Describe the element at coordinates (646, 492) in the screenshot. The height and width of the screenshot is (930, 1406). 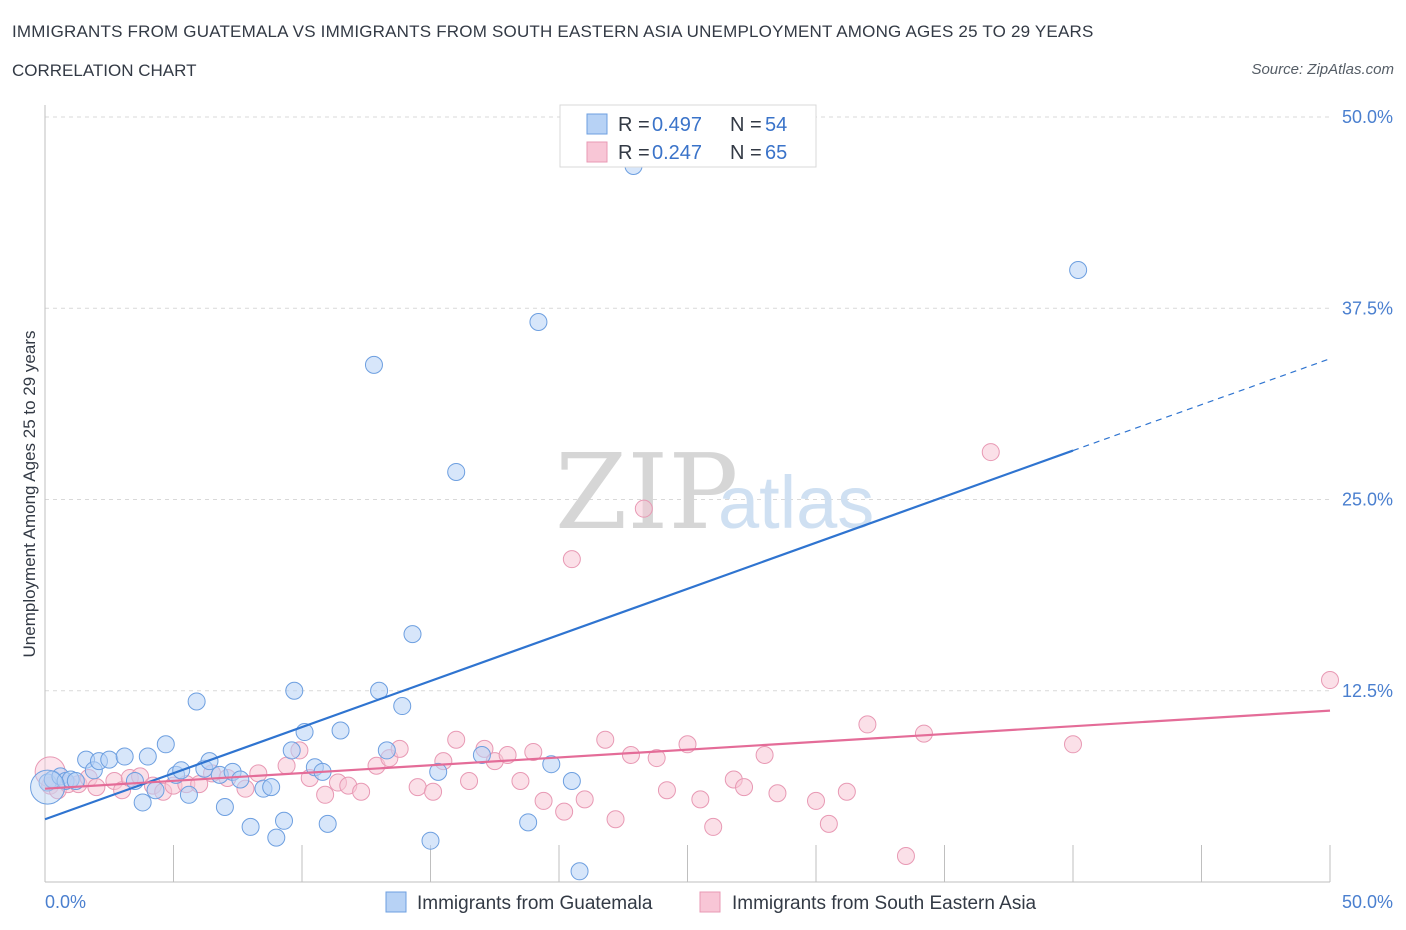
I see `watermark-zip: ZIP` at that location.